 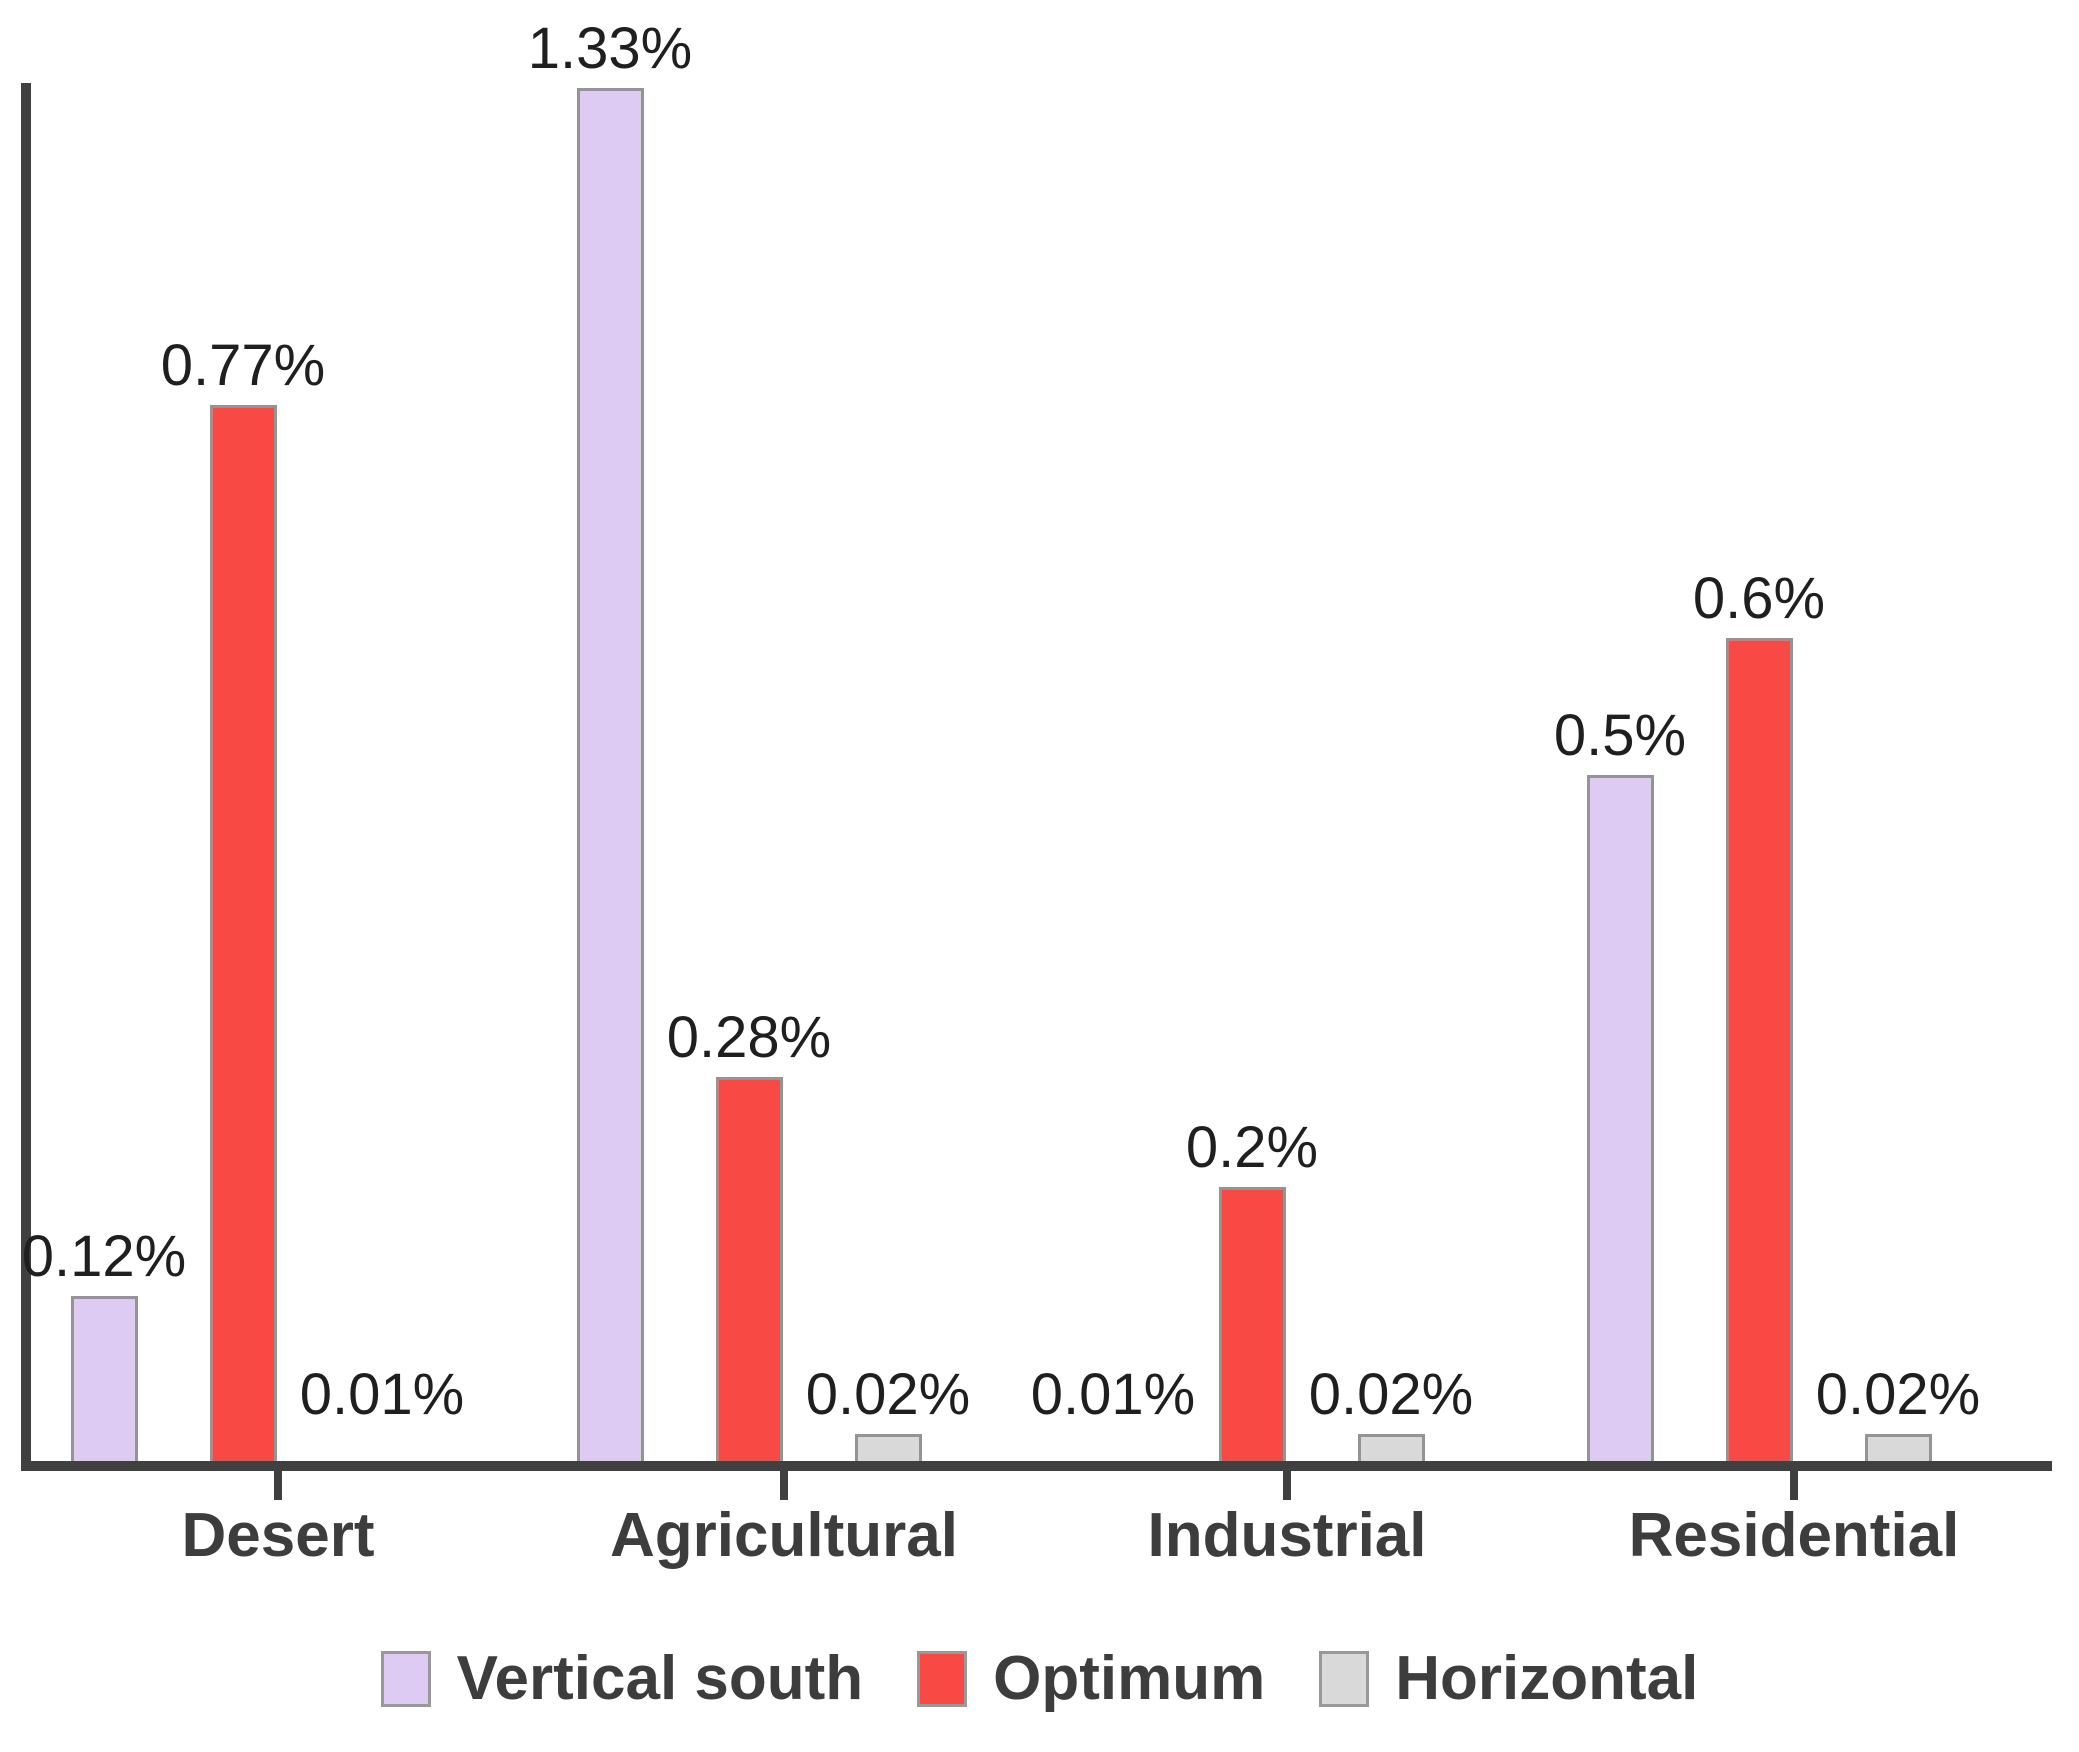 What do you see at coordinates (1287, 1535) in the screenshot?
I see `category-label-industrial: Industrial` at bounding box center [1287, 1535].